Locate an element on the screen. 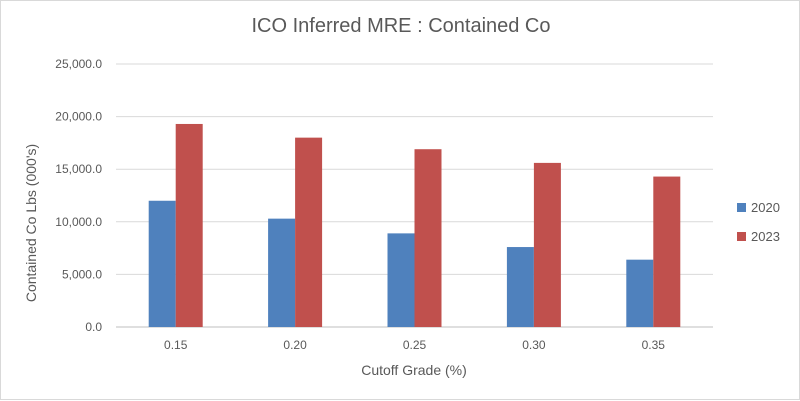 This screenshot has height=401, width=800. bar-2023-0.25 is located at coordinates (428, 238).